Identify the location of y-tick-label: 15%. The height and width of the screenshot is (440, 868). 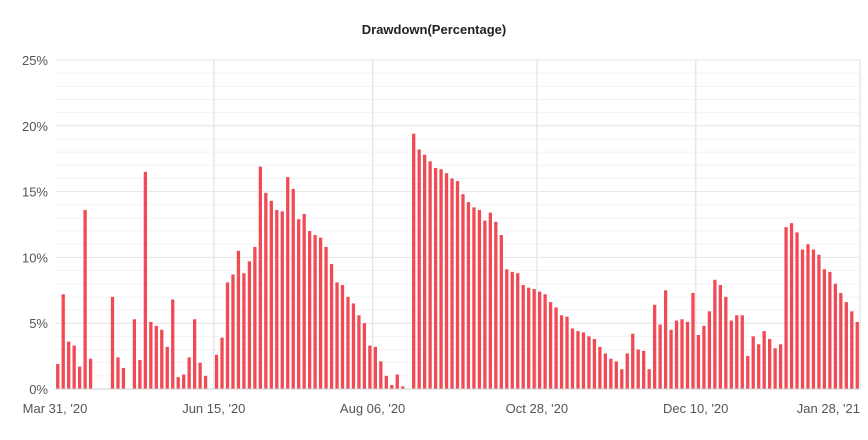
(35, 192).